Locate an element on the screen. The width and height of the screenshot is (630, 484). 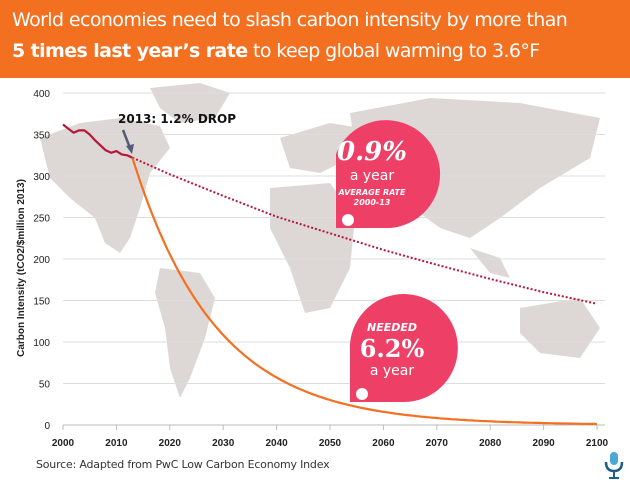
bubble2-value: 6.2% is located at coordinates (392, 348).